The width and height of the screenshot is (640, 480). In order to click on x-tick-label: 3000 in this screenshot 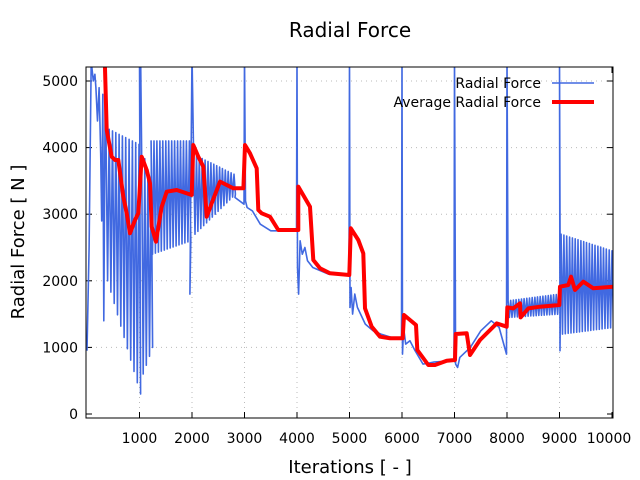, I will do `click(245, 439)`.